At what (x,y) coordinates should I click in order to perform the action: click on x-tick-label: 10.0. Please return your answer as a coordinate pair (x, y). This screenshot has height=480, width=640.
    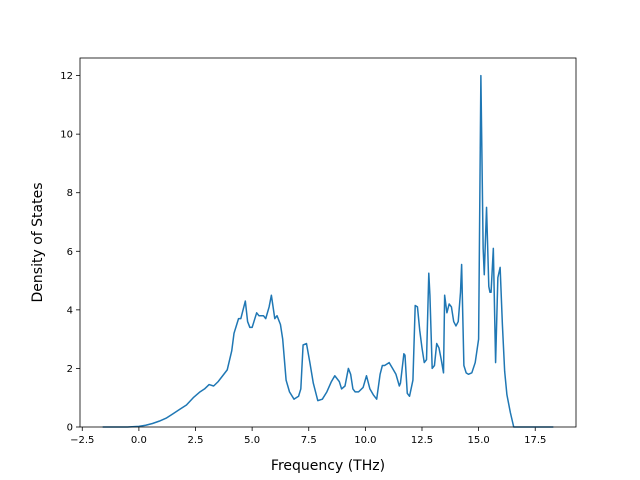
    Looking at the image, I should click on (365, 440).